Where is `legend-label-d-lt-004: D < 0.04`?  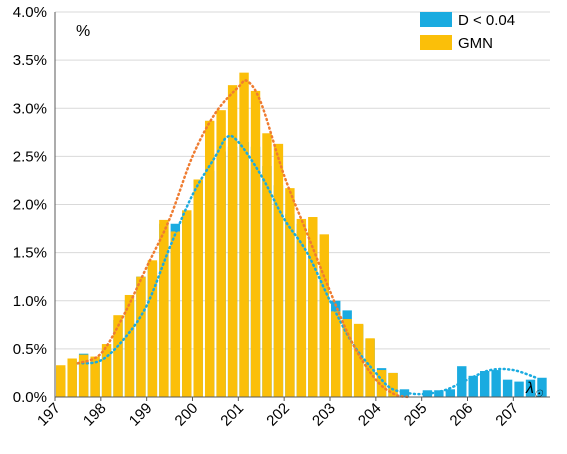 legend-label-d-lt-004: D < 0.04 is located at coordinates (486, 20).